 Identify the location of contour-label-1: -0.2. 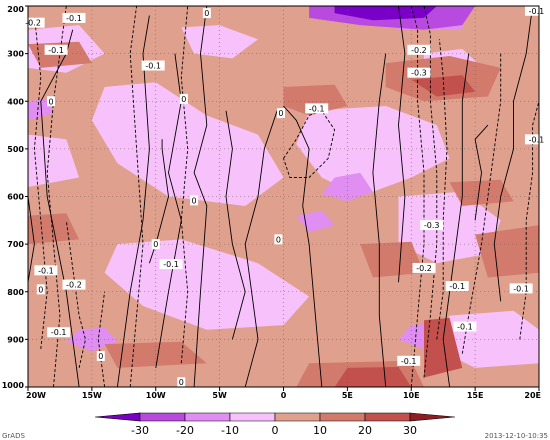
(33, 22).